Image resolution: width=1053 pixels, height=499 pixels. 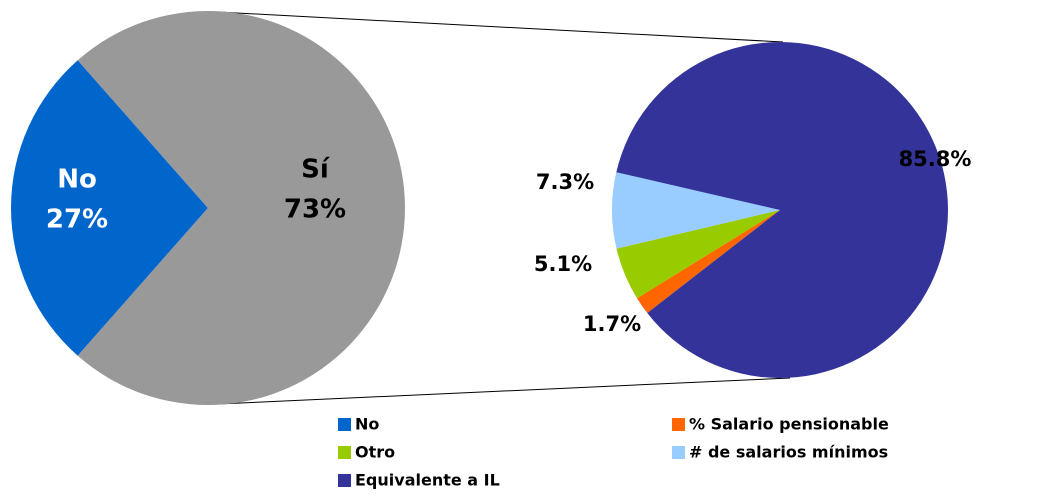 I want to click on slice-value-label: 5.1%, so click(x=563, y=264).